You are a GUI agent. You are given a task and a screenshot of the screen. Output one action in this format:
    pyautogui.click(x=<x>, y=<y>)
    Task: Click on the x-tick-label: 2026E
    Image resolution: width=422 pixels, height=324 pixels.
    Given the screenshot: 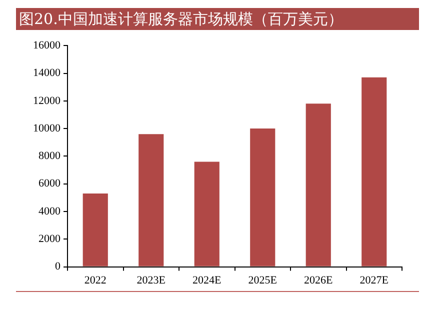 What is the action you would take?
    pyautogui.click(x=319, y=280)
    